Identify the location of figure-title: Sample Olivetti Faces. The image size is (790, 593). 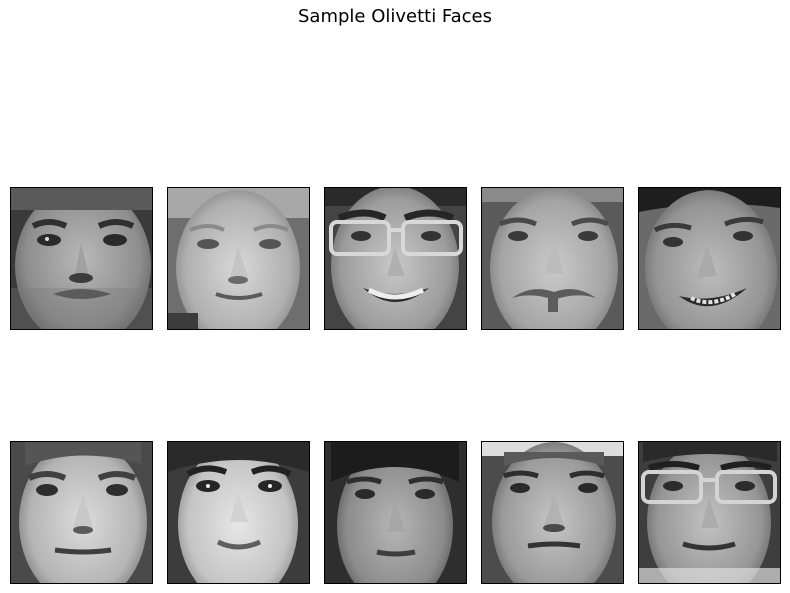
(395, 16).